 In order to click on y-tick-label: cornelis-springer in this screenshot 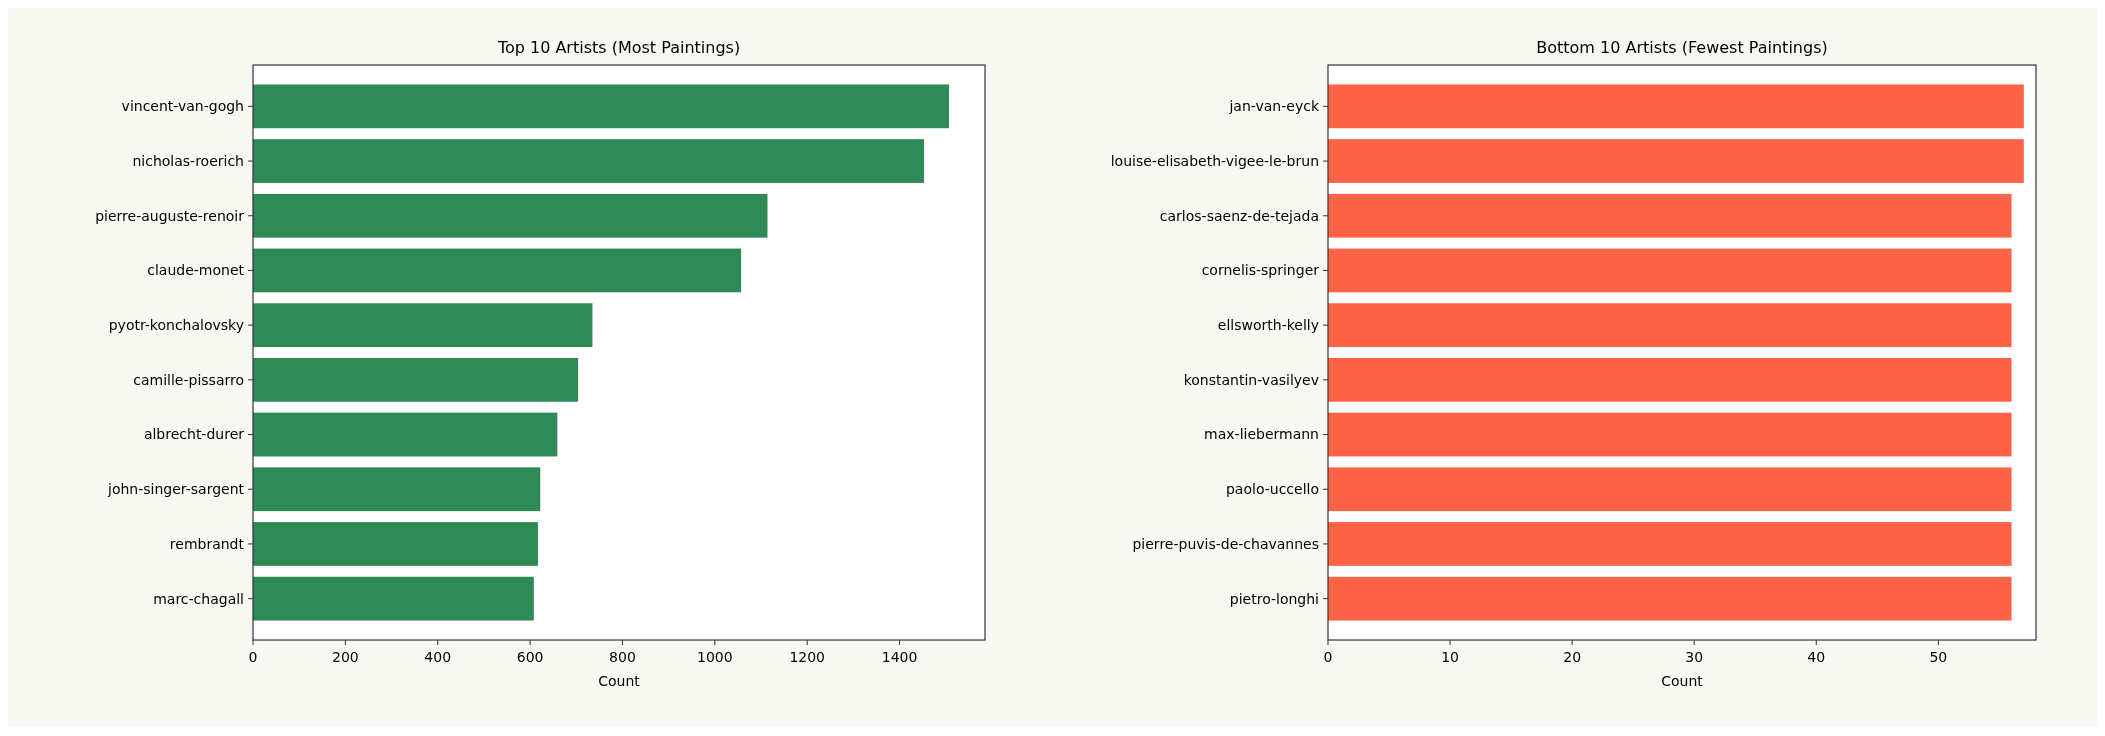, I will do `click(1260, 270)`.